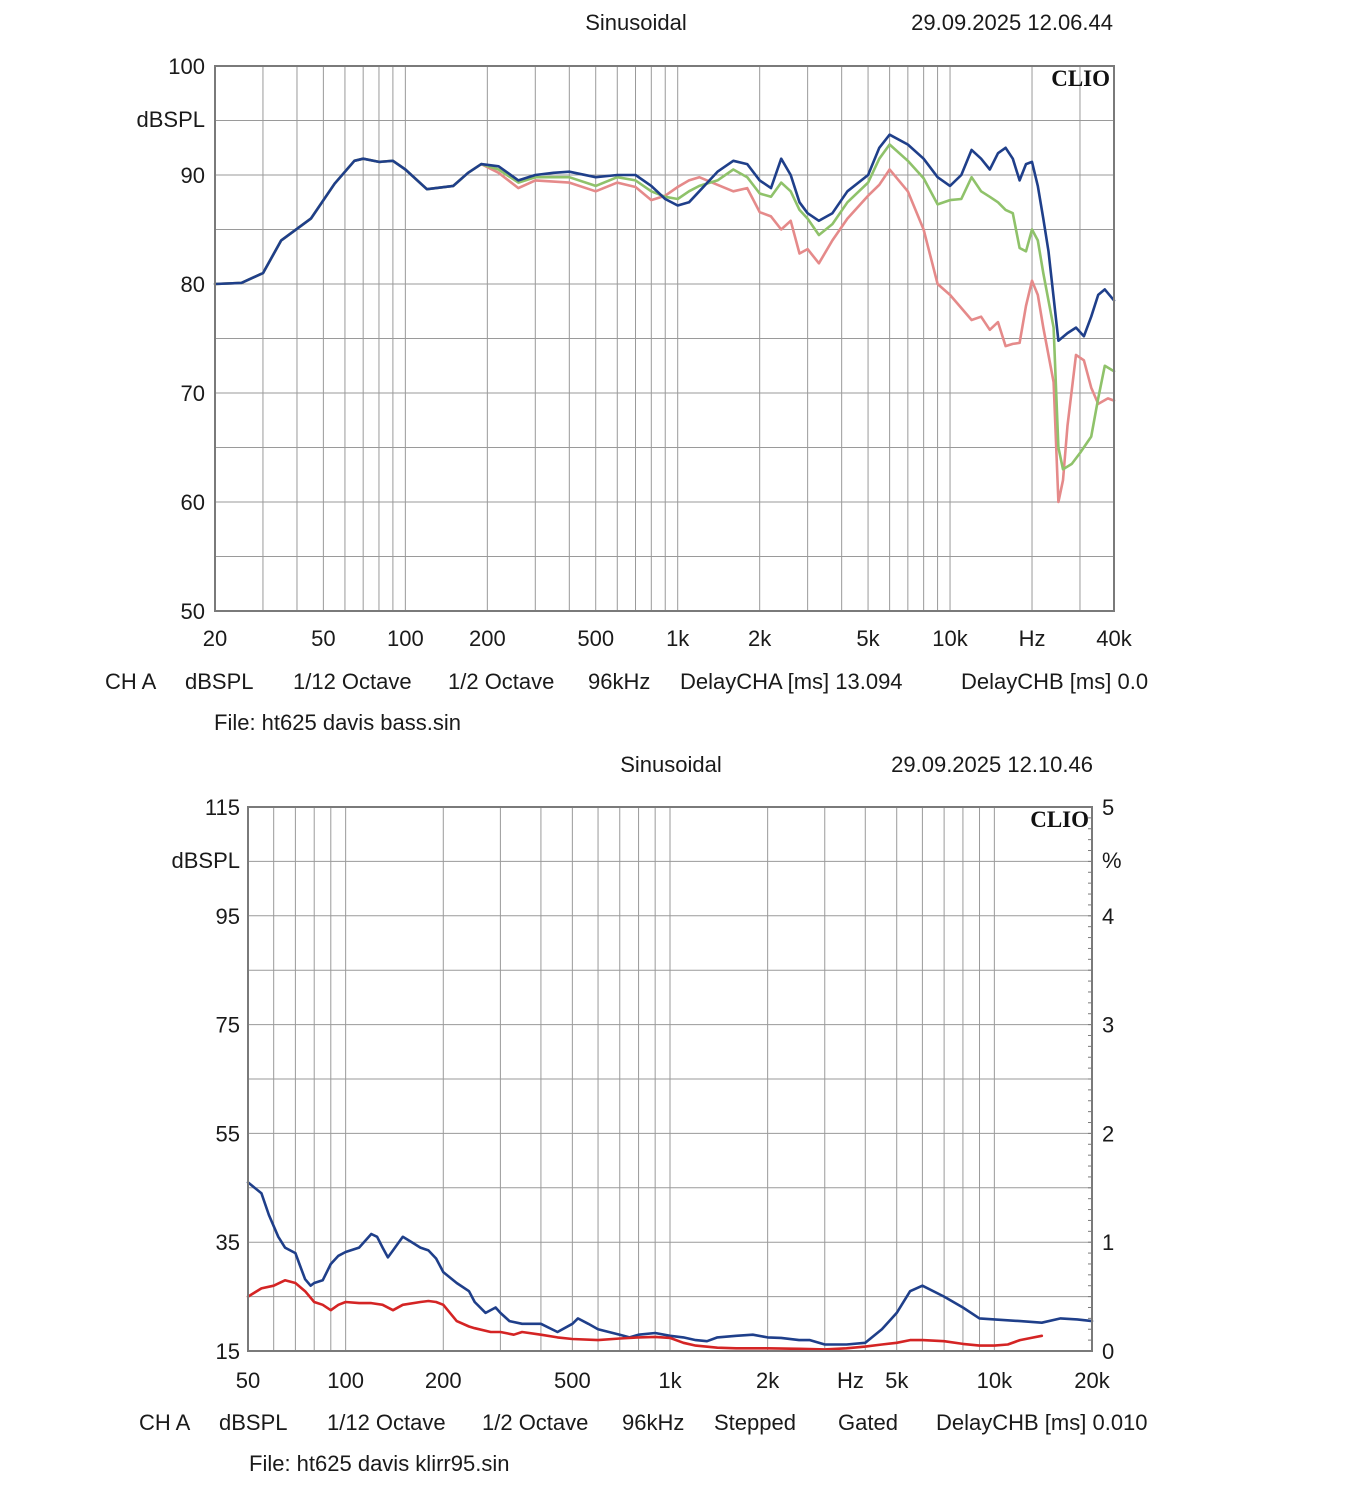 Image resolution: width=1348 pixels, height=1500 pixels. I want to click on c1-y-tick-label: 90, so click(193, 175).